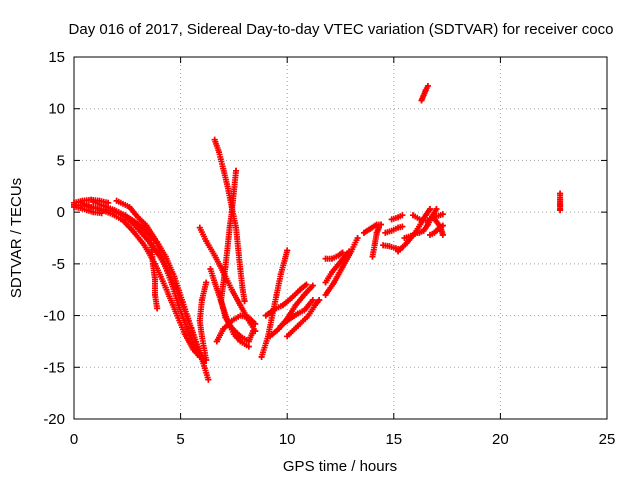 This screenshot has width=640, height=480. What do you see at coordinates (286, 300) in the screenshot?
I see `series-arc-m` at bounding box center [286, 300].